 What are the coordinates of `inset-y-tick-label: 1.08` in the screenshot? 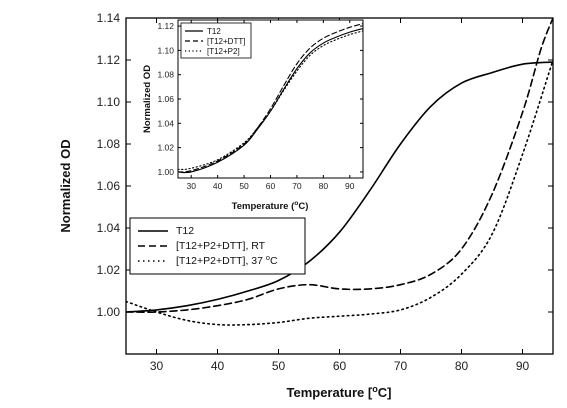 It's located at (165, 75).